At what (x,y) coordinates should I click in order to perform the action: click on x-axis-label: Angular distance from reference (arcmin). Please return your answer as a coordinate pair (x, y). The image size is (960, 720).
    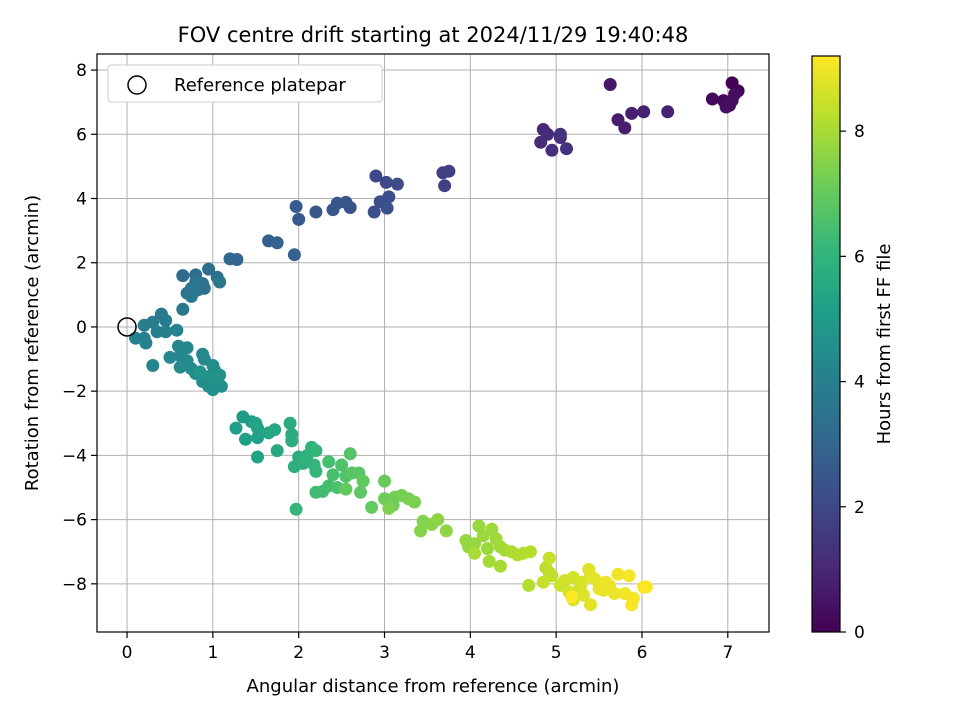
    Looking at the image, I should click on (433, 686).